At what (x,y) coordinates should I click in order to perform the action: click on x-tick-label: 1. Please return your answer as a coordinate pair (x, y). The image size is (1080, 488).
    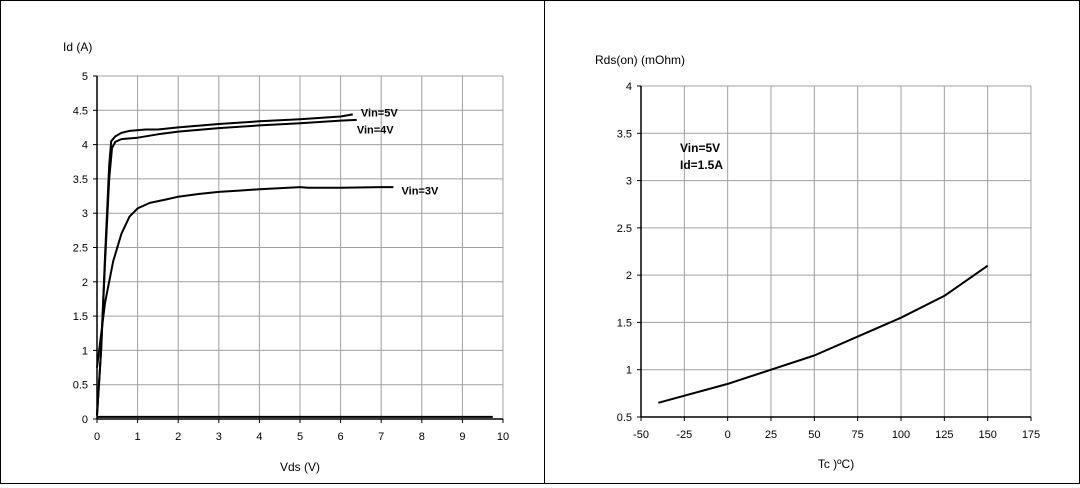
    Looking at the image, I should click on (138, 437).